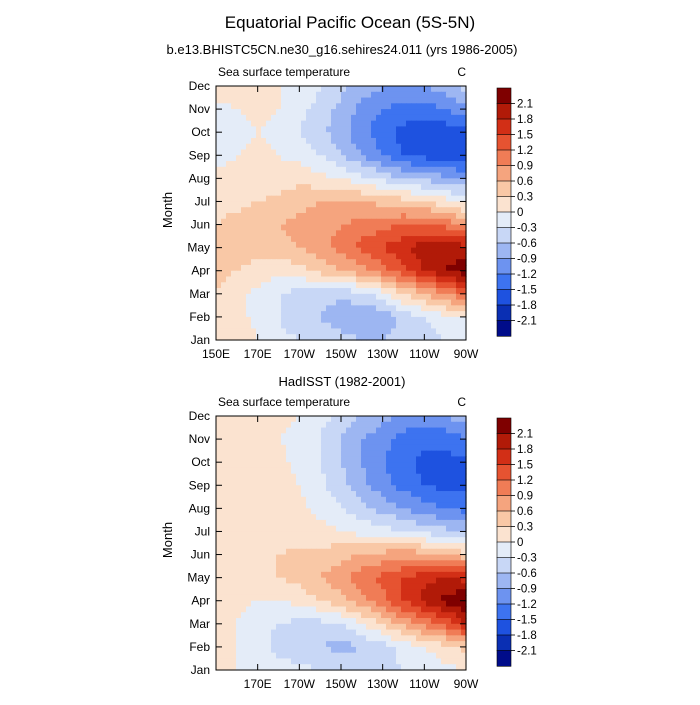 Image resolution: width=700 pixels, height=705 pixels. I want to click on x-tick-label: 170W, so click(300, 684).